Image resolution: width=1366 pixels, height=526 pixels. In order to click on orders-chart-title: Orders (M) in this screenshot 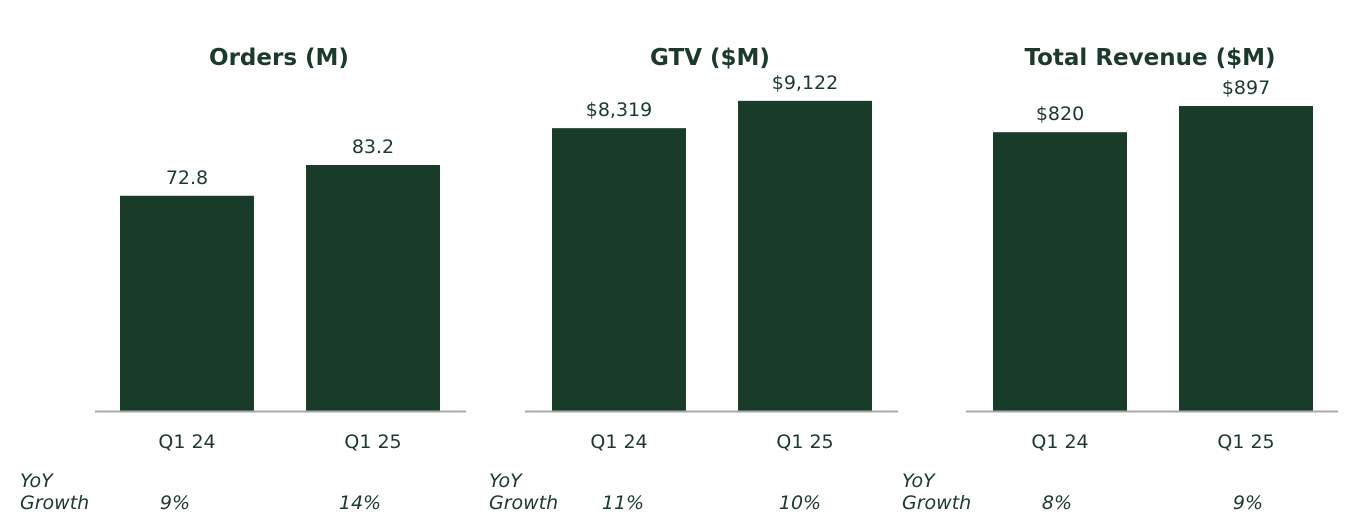, I will do `click(279, 58)`.